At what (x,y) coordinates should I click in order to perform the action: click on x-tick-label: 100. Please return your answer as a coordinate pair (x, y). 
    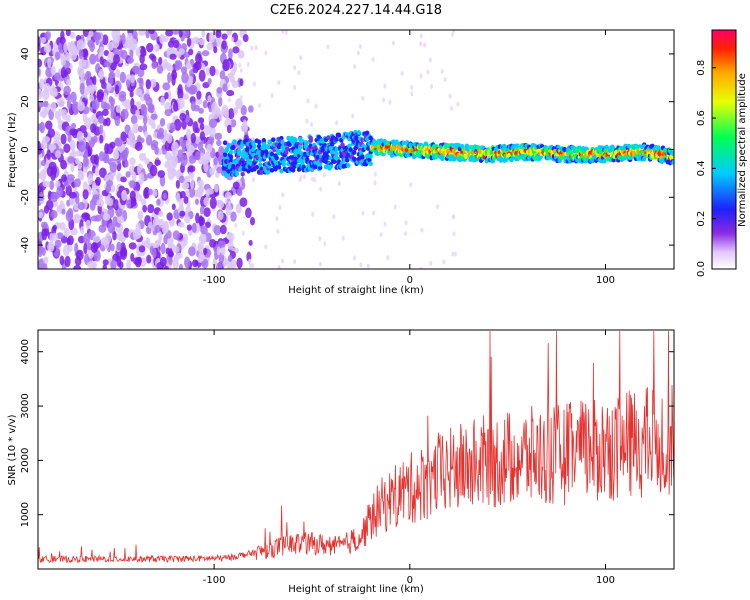
    Looking at the image, I should click on (605, 580).